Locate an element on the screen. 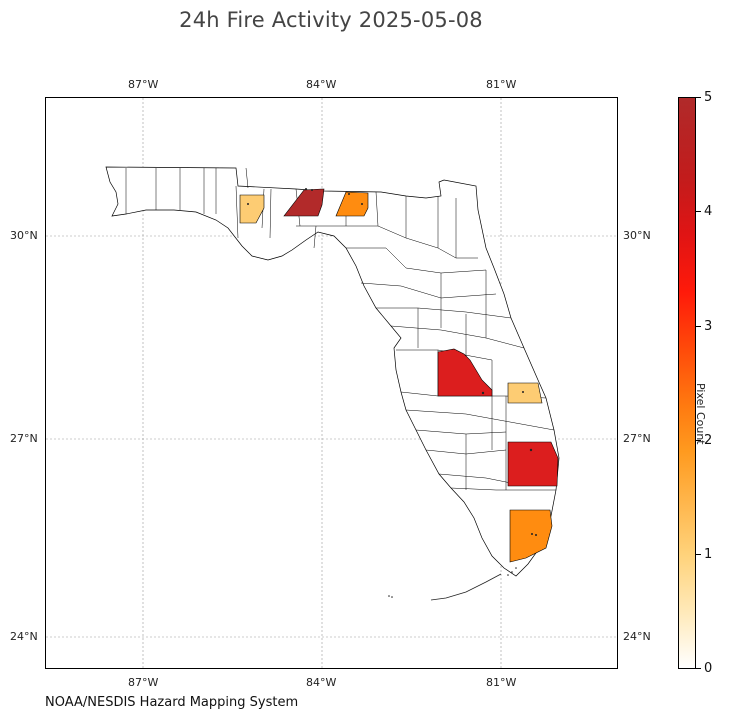 Image resolution: width=751 pixels, height=721 pixels. colorbar-label-4: 4 is located at coordinates (708, 211).